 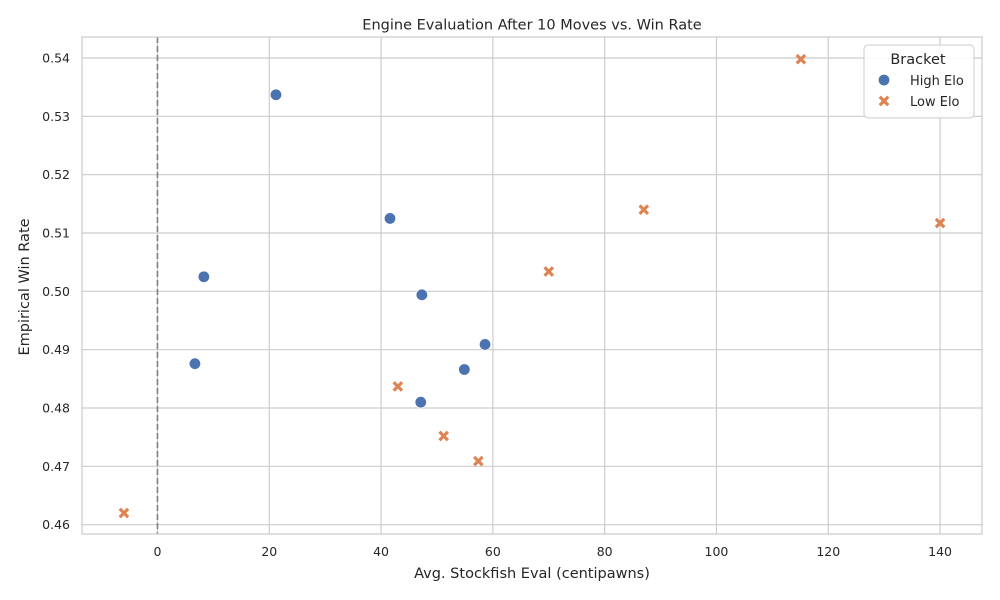 What do you see at coordinates (884, 80) in the screenshot?
I see `legend-marker-high-elo` at bounding box center [884, 80].